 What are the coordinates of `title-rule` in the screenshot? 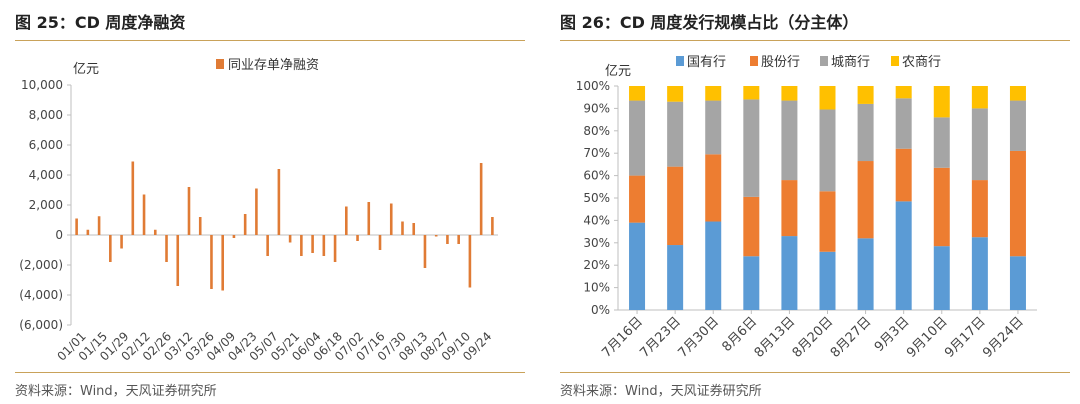 It's located at (270, 40).